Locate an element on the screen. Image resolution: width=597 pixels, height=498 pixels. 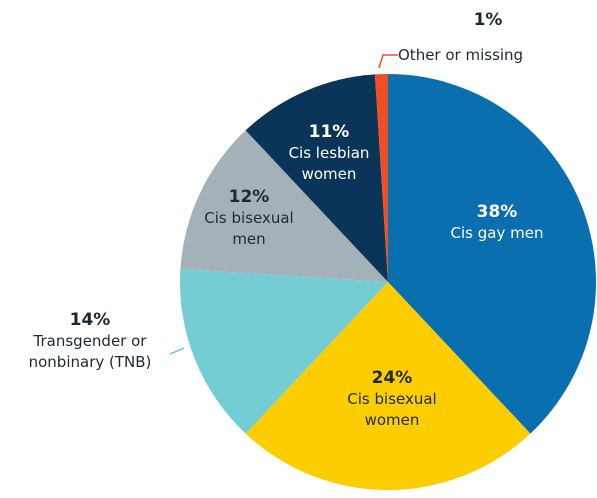
slice-label: 11% Cis lesbian women is located at coordinates (329, 153).